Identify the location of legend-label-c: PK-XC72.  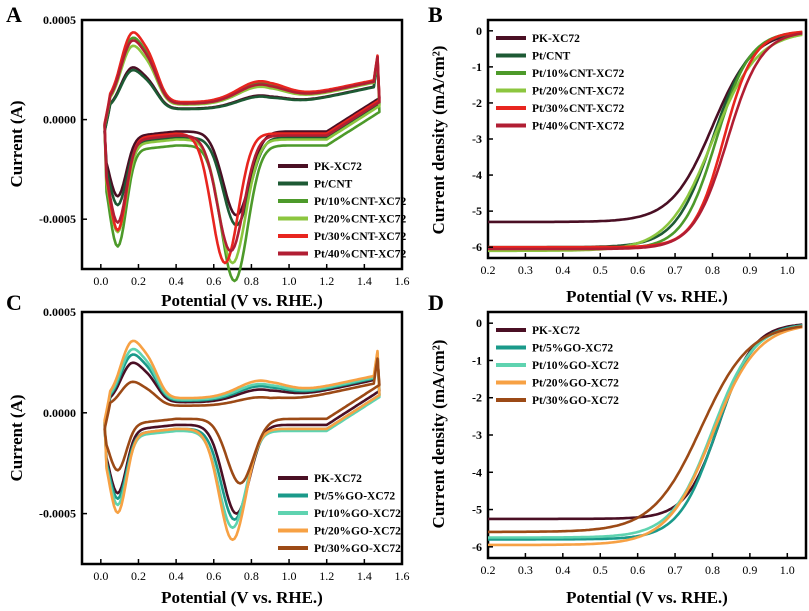
(338, 479).